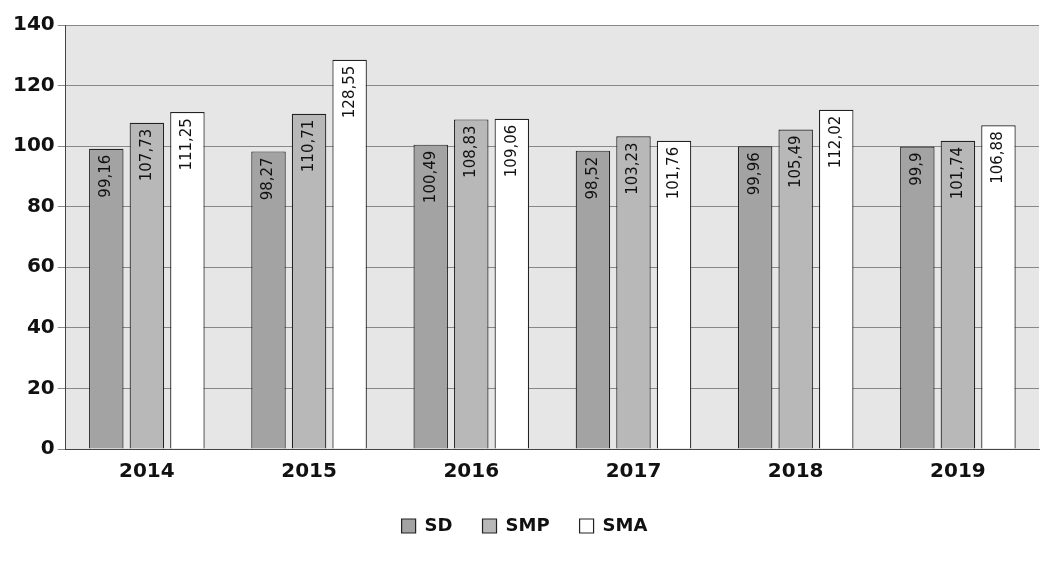 The height and width of the screenshot is (565, 1044). I want to click on data-label: 101,74, so click(956, 173).